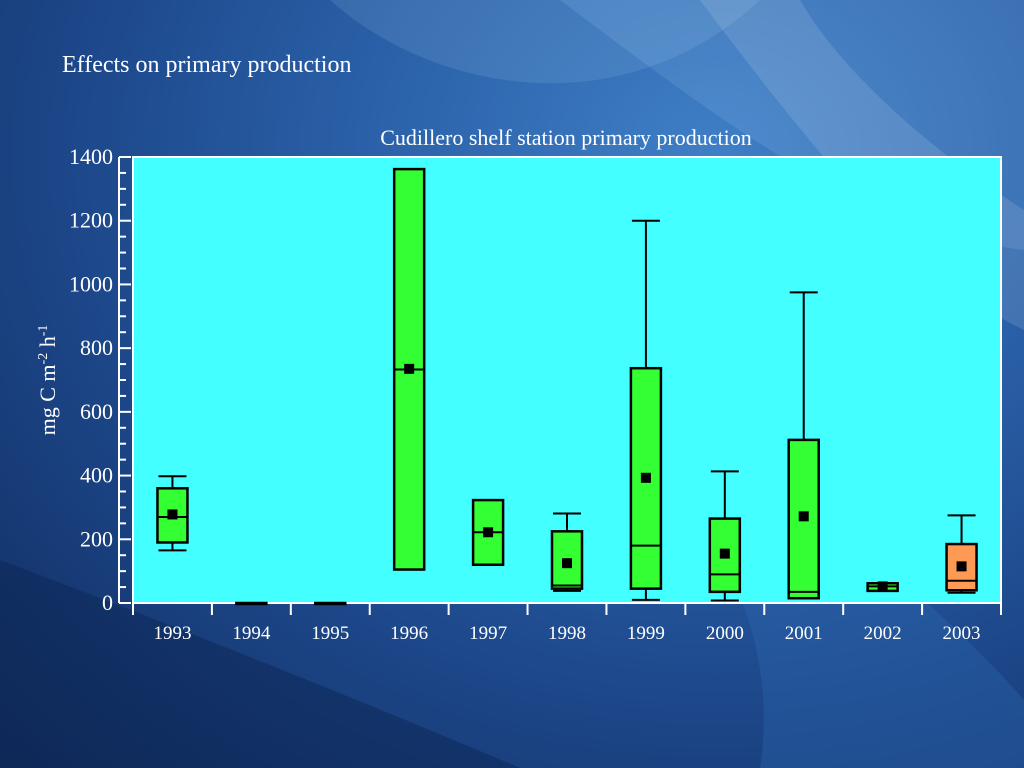 The image size is (1024, 768). Describe the element at coordinates (803, 445) in the screenshot. I see `box-2001` at that location.